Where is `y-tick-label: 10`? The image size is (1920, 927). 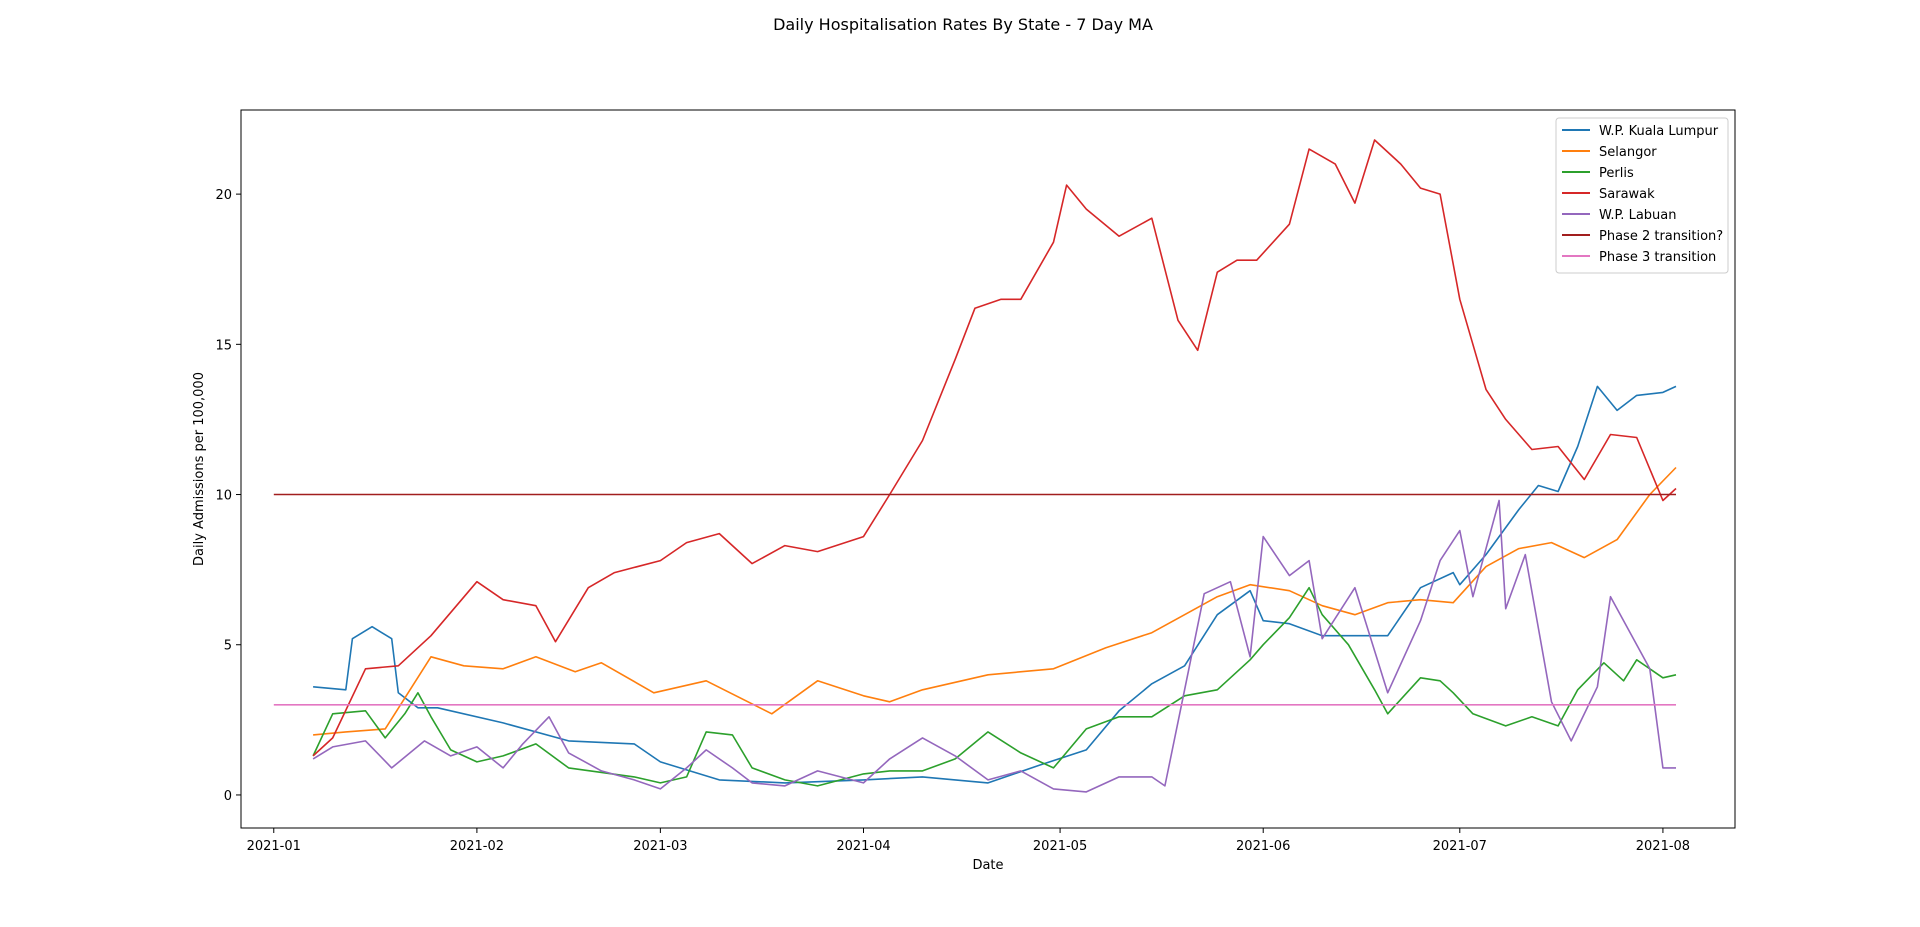
y-tick-label: 10 is located at coordinates (223, 496).